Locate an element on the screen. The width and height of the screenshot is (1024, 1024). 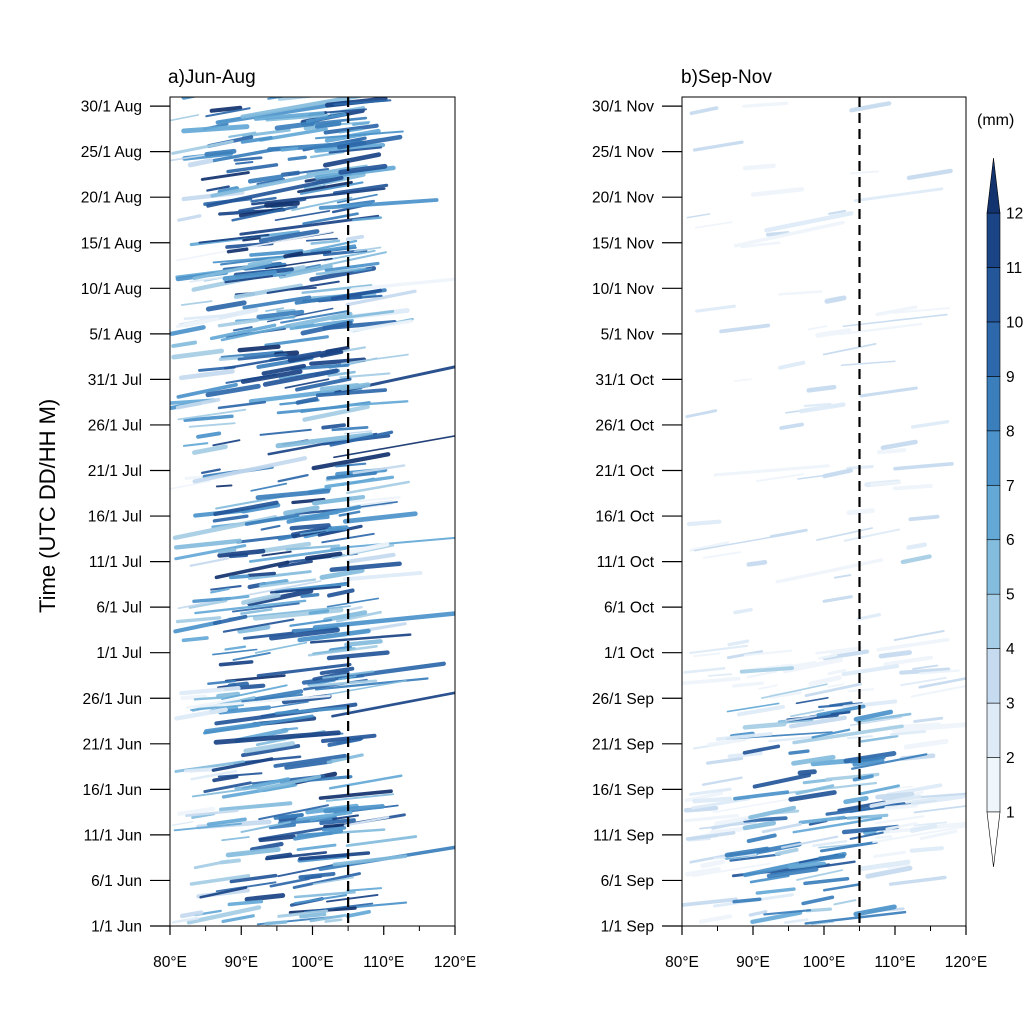
y-tick-label: 30/1 Aug is located at coordinates (111, 107).